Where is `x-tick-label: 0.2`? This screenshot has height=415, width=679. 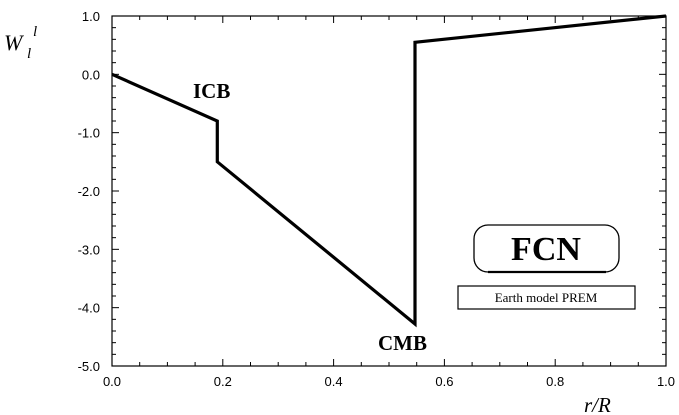
x-tick-label: 0.2 is located at coordinates (223, 381).